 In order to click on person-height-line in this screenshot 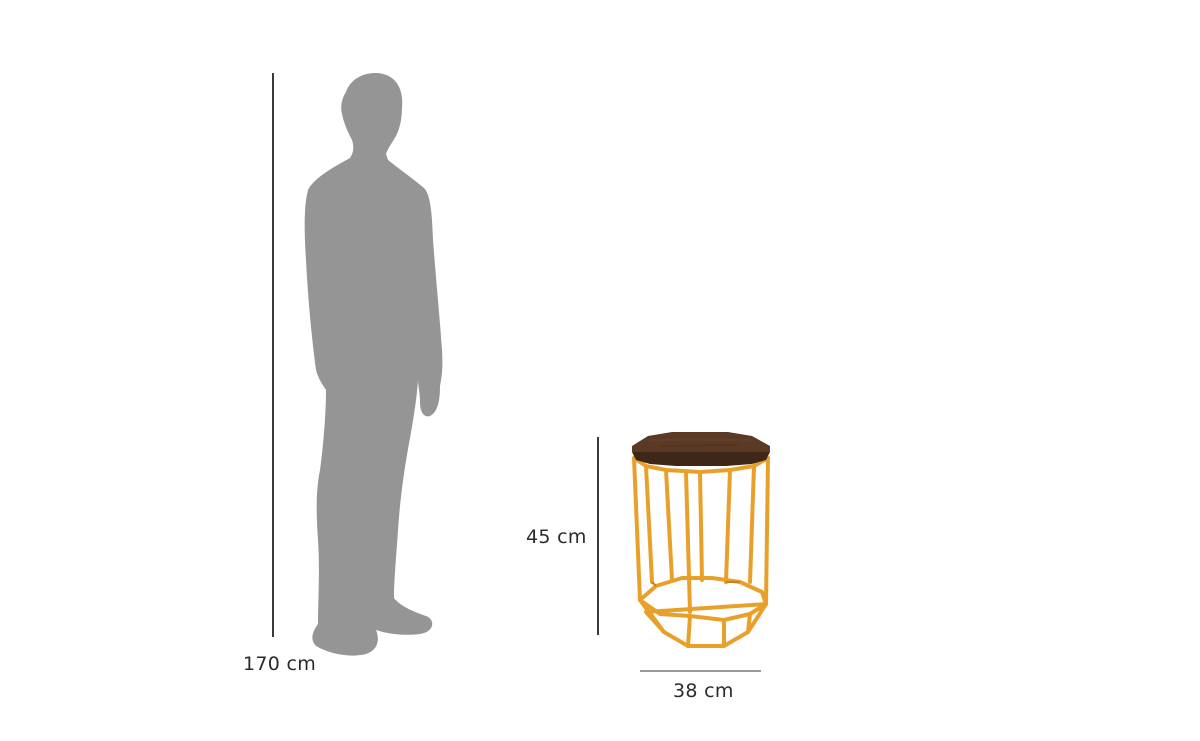, I will do `click(273, 355)`.